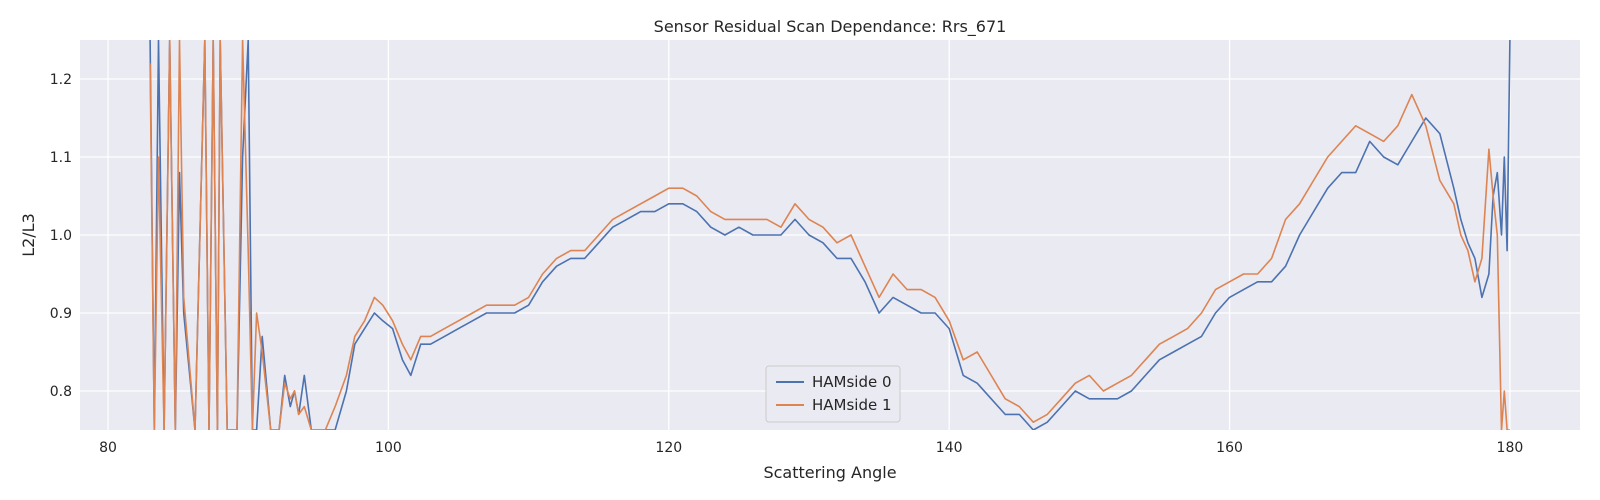 This screenshot has width=1600, height=500. What do you see at coordinates (668, 448) in the screenshot?
I see `x-tick-label: 120` at bounding box center [668, 448].